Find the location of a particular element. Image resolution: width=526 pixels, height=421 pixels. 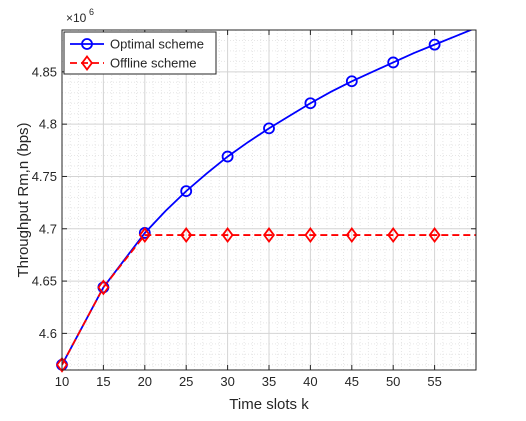

x-tick-label: 35 is located at coordinates (269, 381).